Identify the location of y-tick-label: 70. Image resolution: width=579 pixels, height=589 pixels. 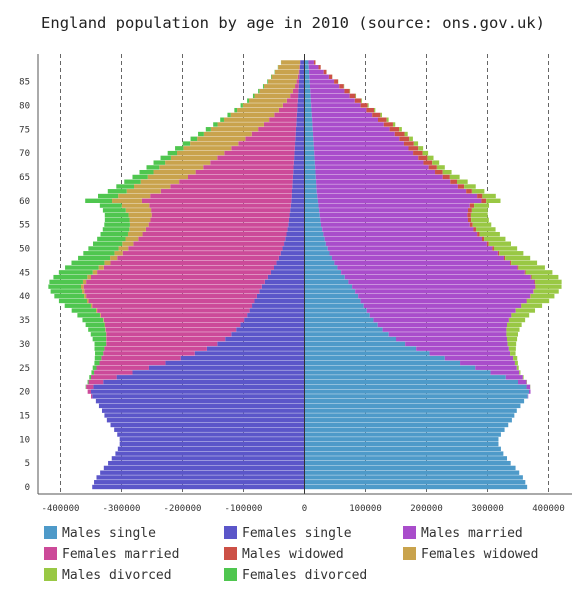
(24, 154).